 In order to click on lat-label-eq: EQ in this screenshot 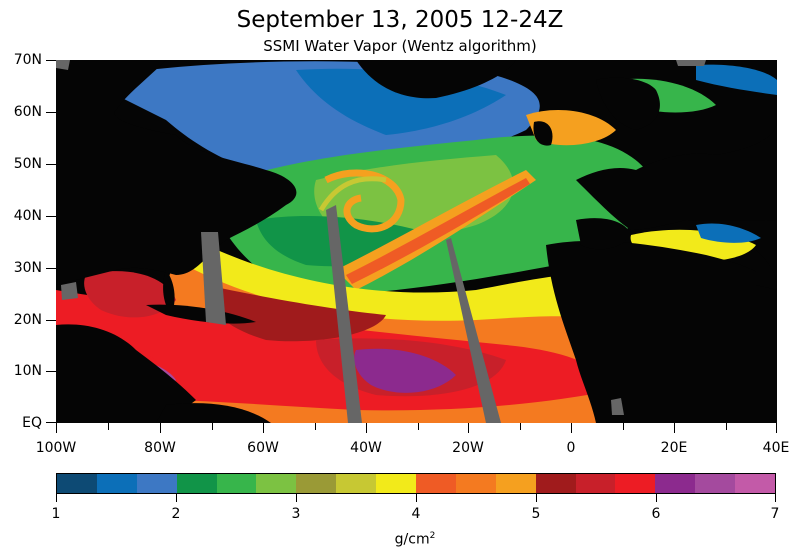, I will do `click(32, 423)`.